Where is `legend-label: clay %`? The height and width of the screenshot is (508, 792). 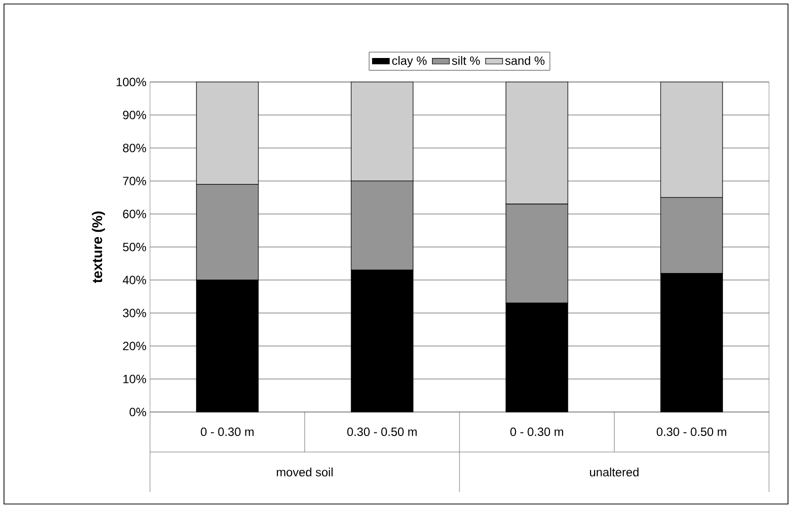 legend-label: clay % is located at coordinates (409, 62).